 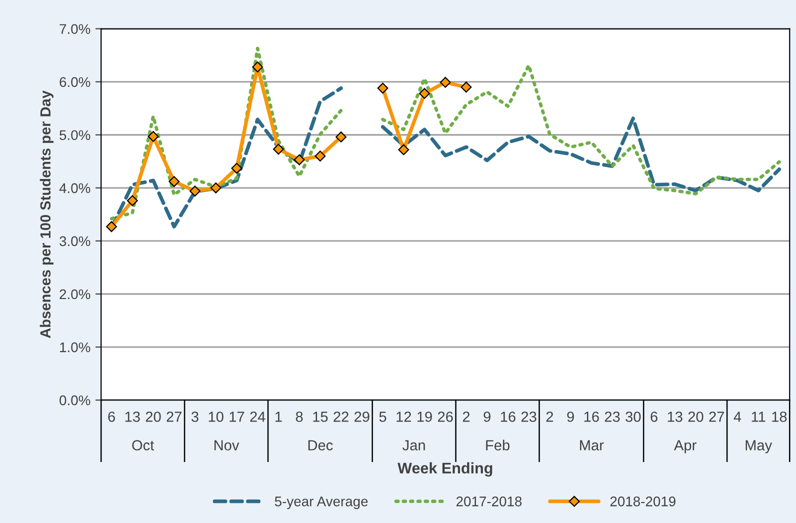 I want to click on x-tick-label: 26, so click(x=445, y=417).